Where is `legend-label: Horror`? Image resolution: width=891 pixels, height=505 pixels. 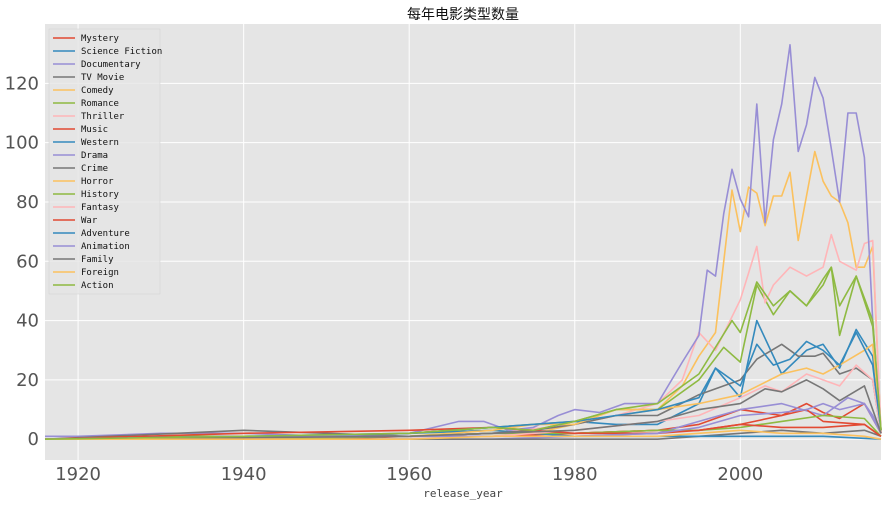 legend-label: Horror is located at coordinates (97, 182).